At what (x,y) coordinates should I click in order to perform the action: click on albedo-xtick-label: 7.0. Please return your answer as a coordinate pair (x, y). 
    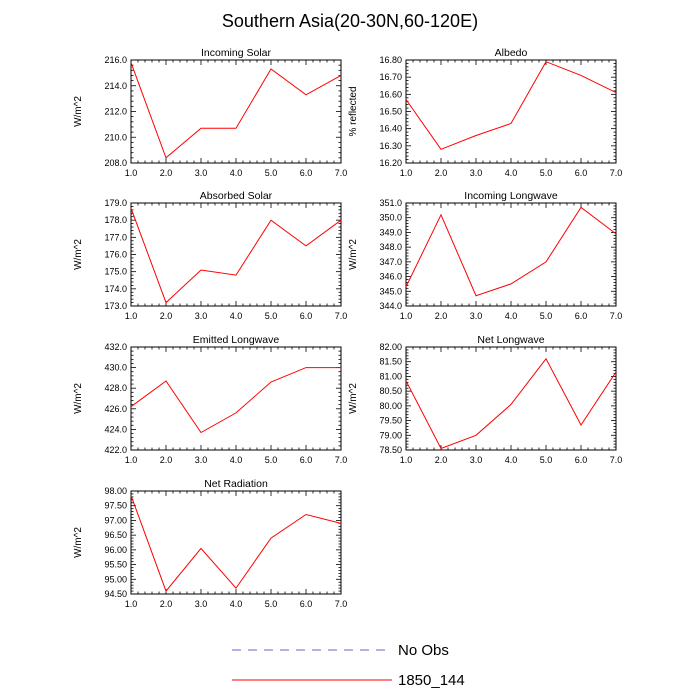
    Looking at the image, I should click on (616, 173).